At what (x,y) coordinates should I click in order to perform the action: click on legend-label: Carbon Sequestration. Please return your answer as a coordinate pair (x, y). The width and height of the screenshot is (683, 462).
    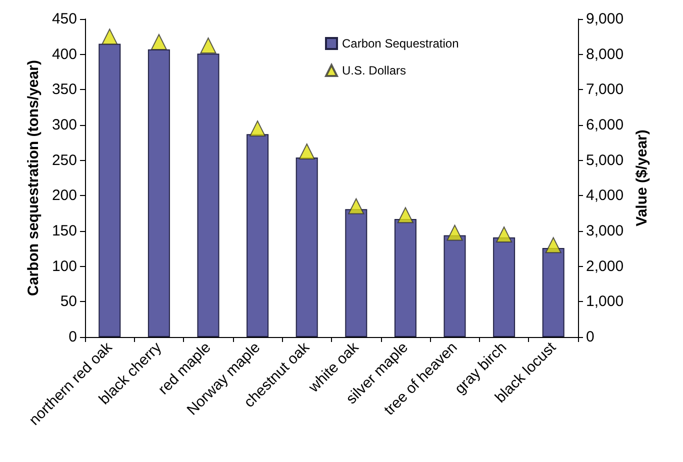
    Looking at the image, I should click on (400, 43).